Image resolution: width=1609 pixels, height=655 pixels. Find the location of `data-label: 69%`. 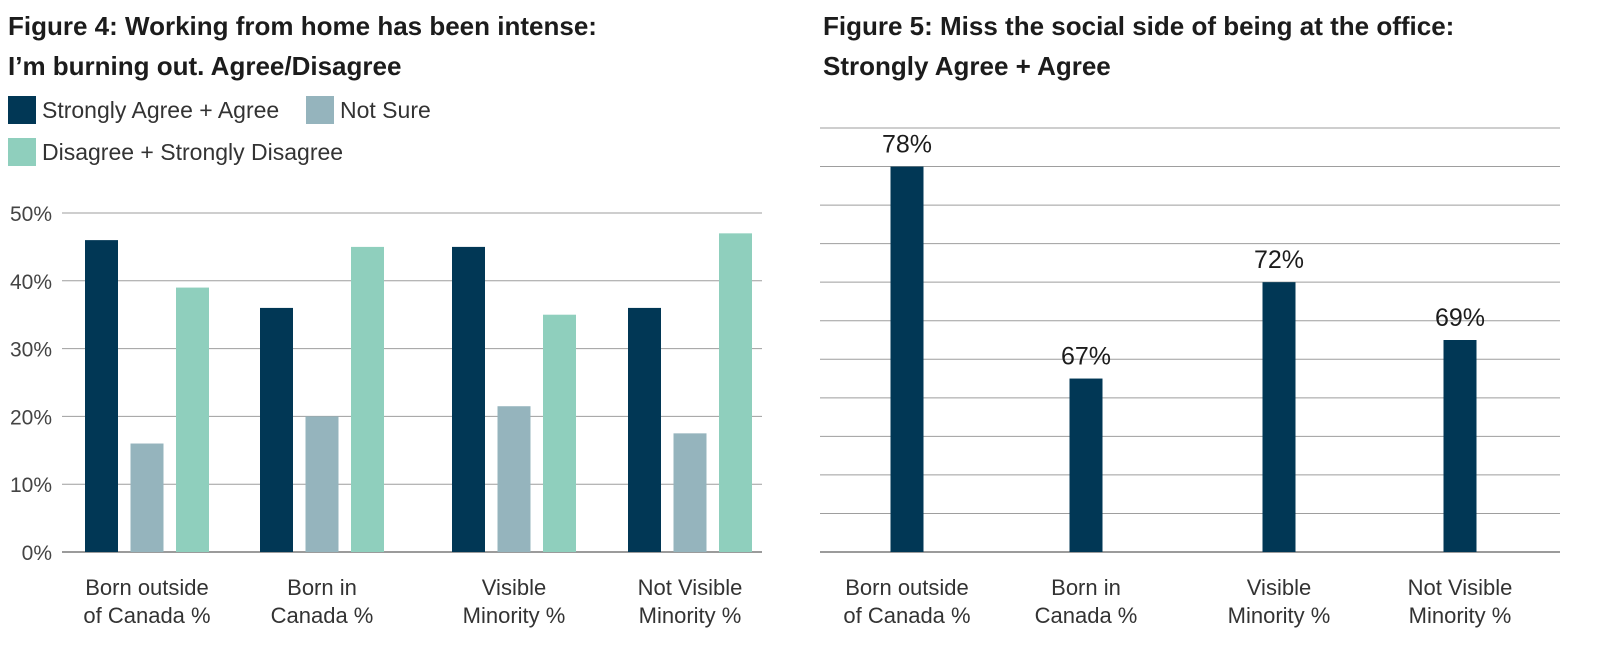

data-label: 69% is located at coordinates (1460, 318).